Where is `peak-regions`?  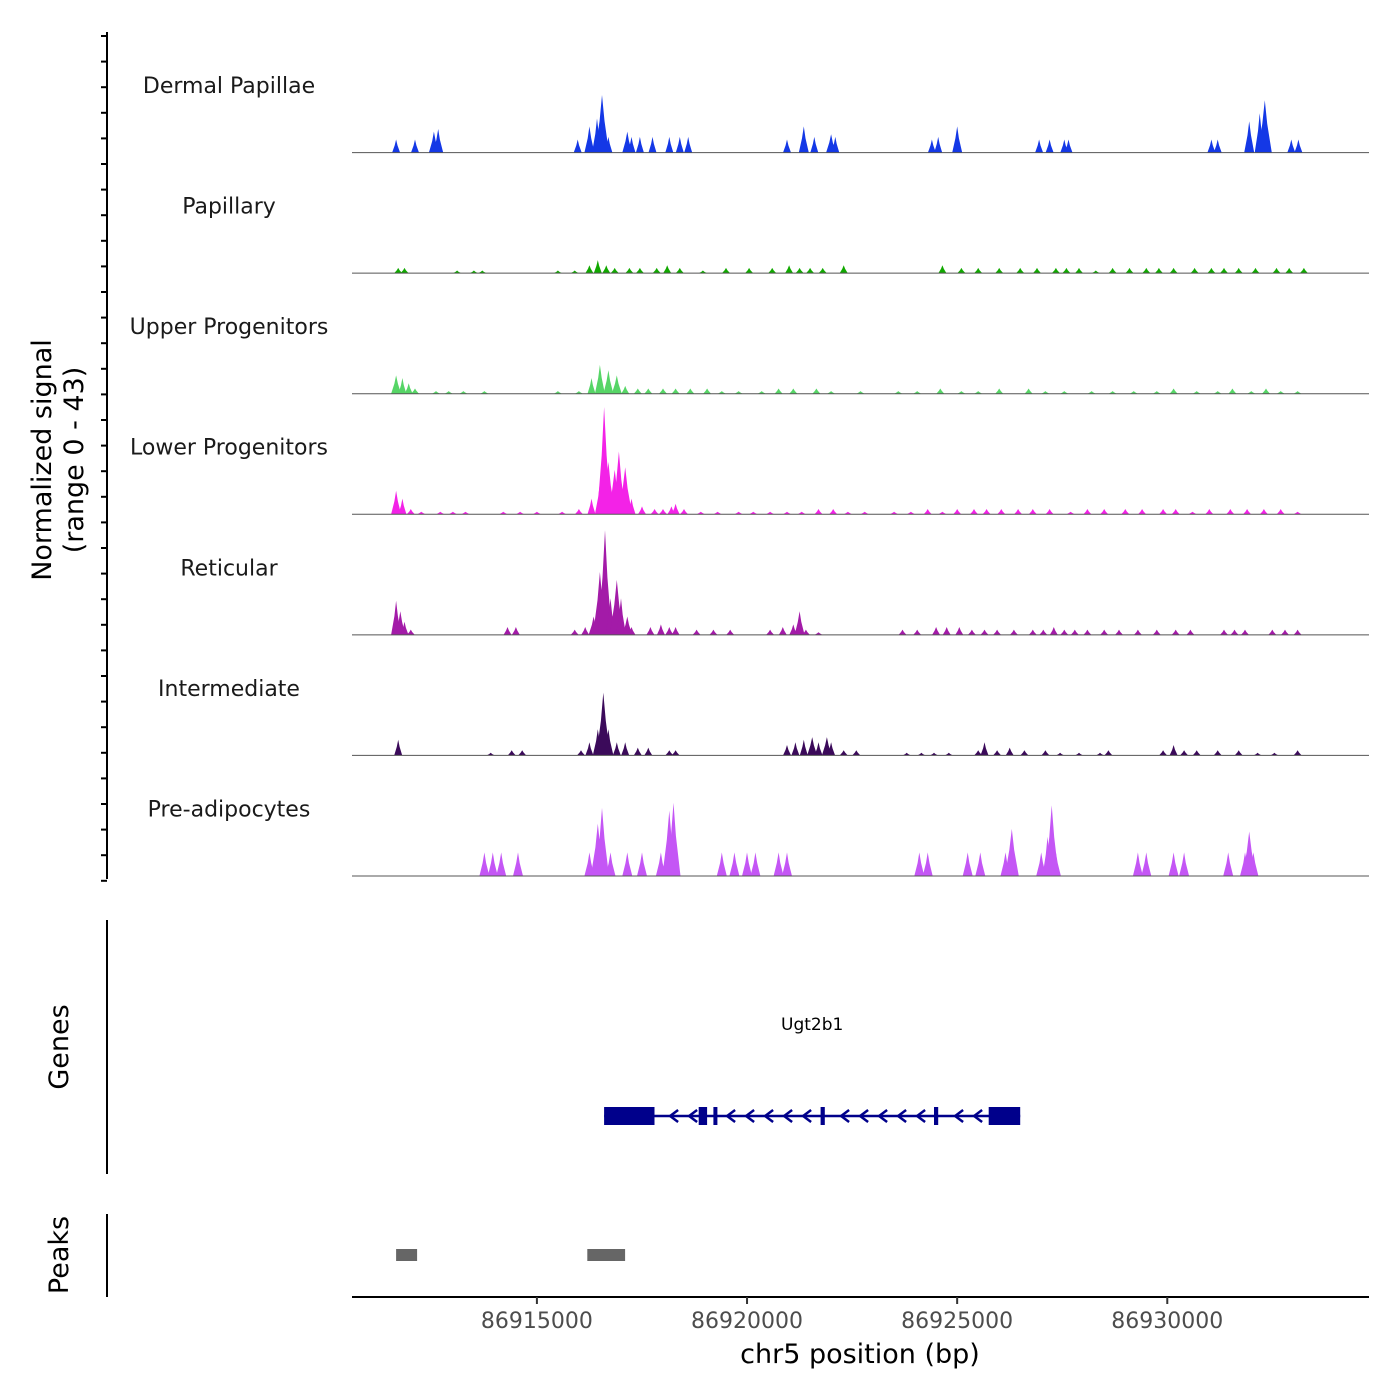 peak-regions is located at coordinates (511, 1255).